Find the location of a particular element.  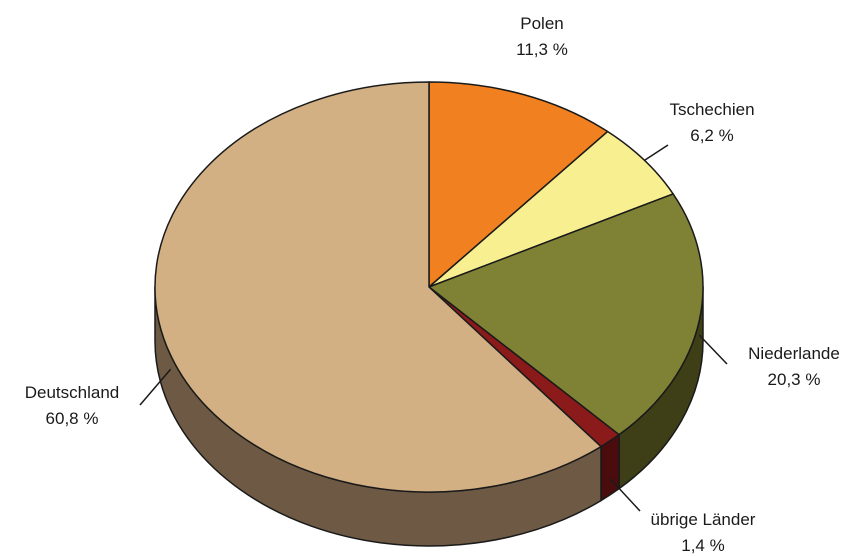

leader-line-deutschland is located at coordinates (155, 387).